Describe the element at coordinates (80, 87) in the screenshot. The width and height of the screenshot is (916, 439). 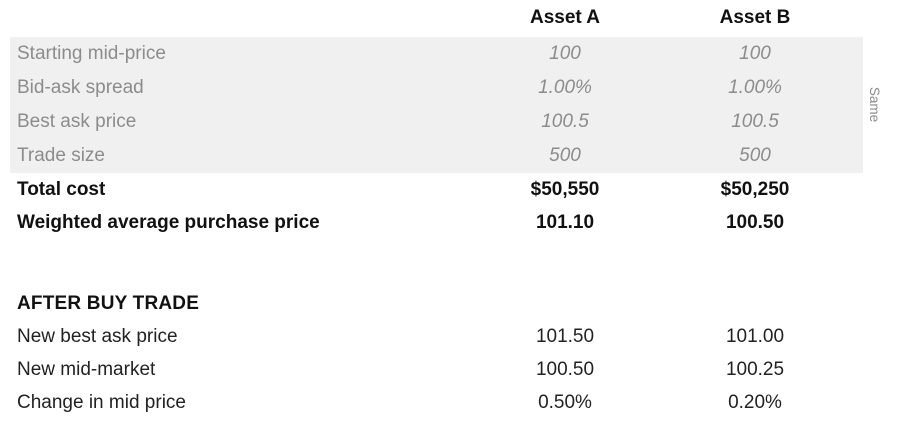
I see `row-label: Bid-ask spread` at that location.